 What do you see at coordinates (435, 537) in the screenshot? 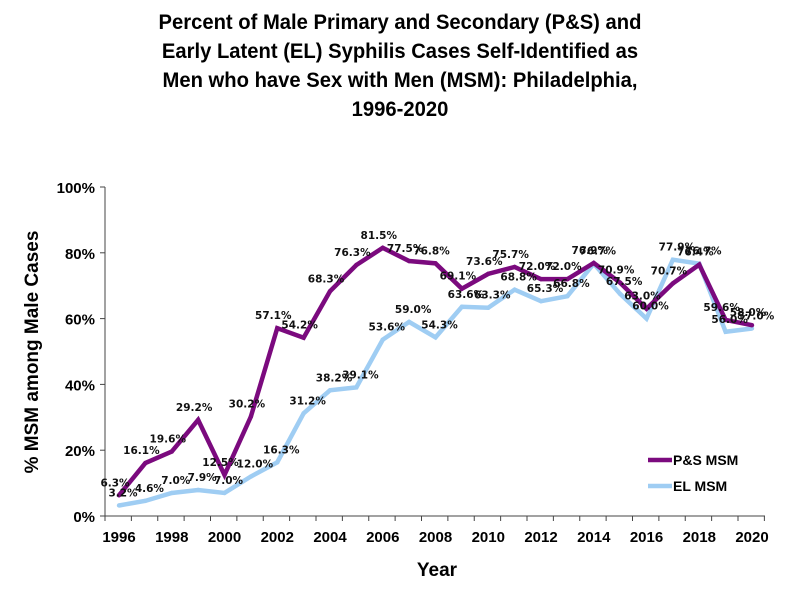
I see `x-tick-label: 2008` at bounding box center [435, 537].